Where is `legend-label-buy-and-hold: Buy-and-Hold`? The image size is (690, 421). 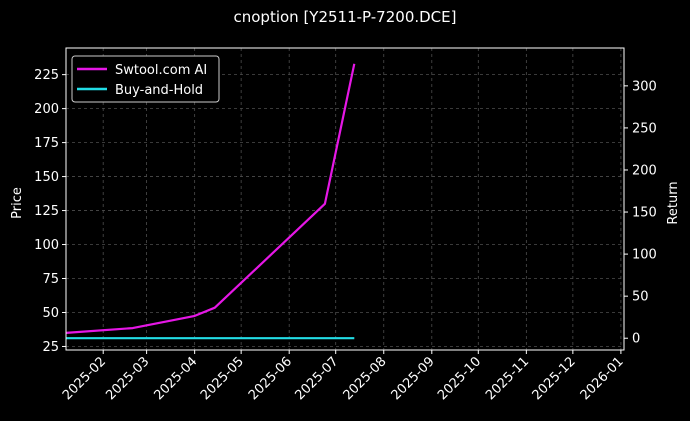
legend-label-buy-and-hold: Buy-and-Hold is located at coordinates (159, 90).